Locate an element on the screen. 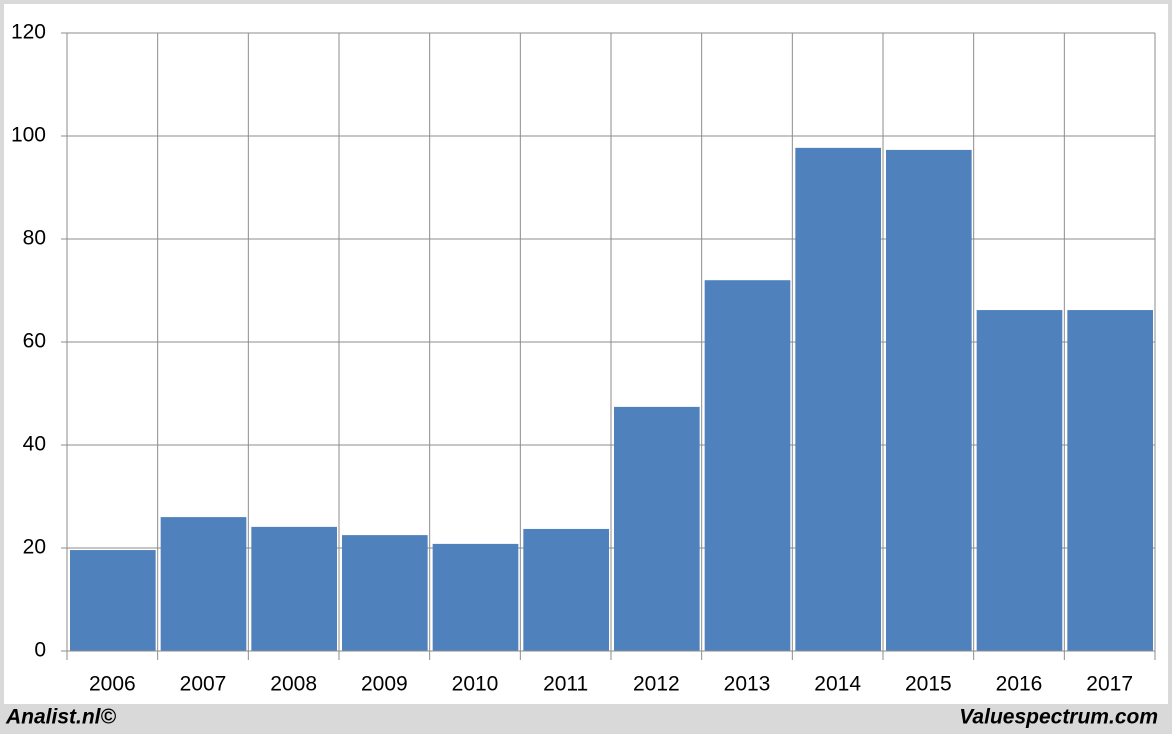  y-tick-label: 60 is located at coordinates (34, 341).